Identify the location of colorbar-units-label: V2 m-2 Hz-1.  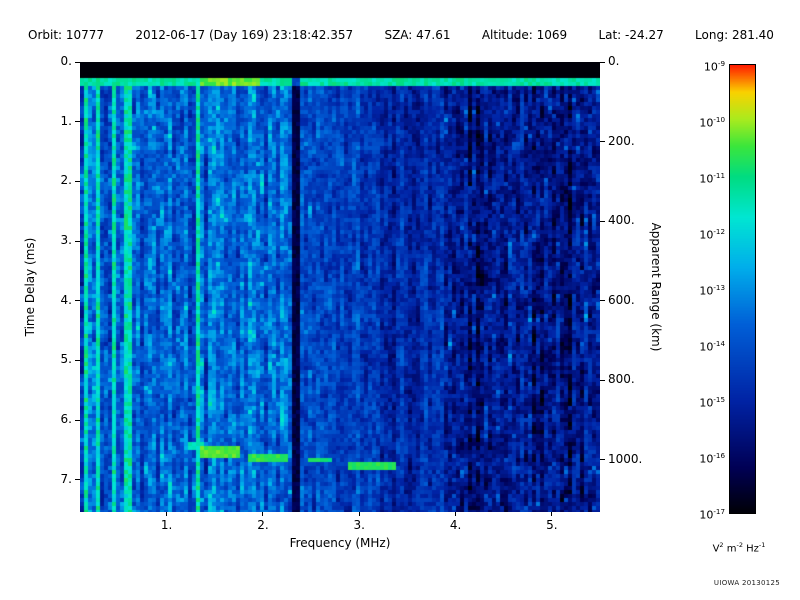
(739, 548).